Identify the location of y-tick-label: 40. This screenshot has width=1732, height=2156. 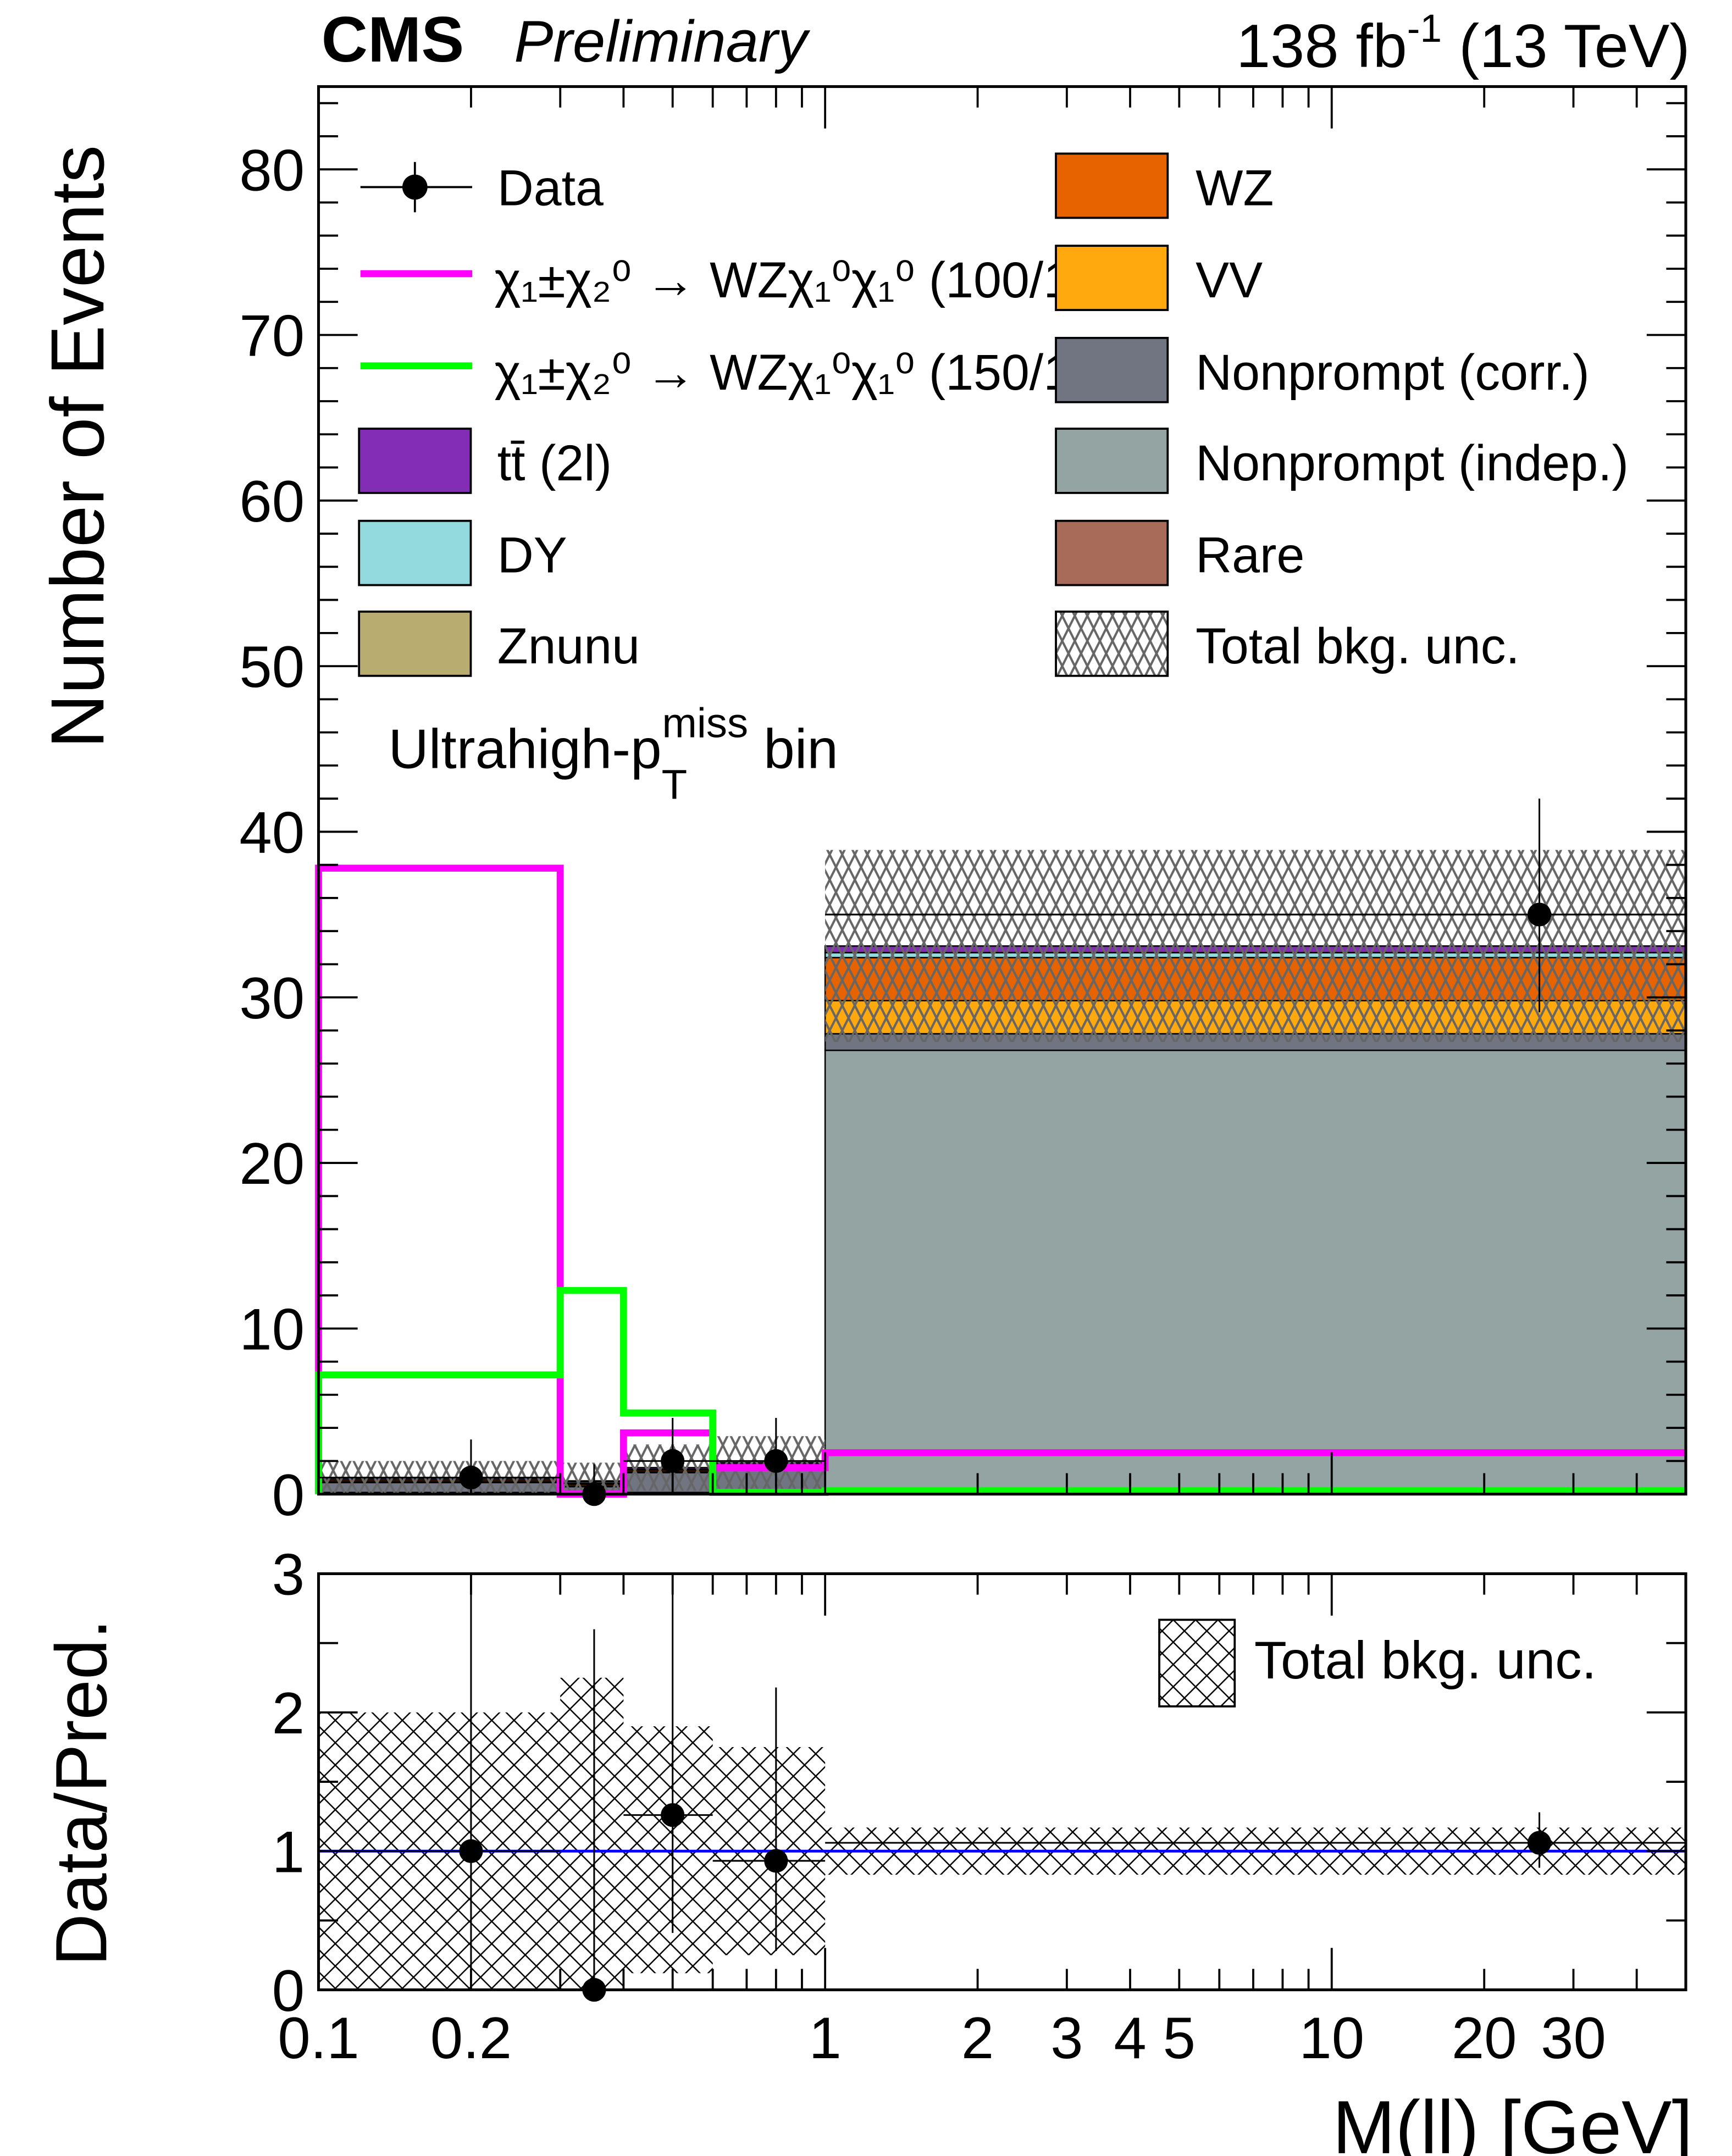
(272, 833).